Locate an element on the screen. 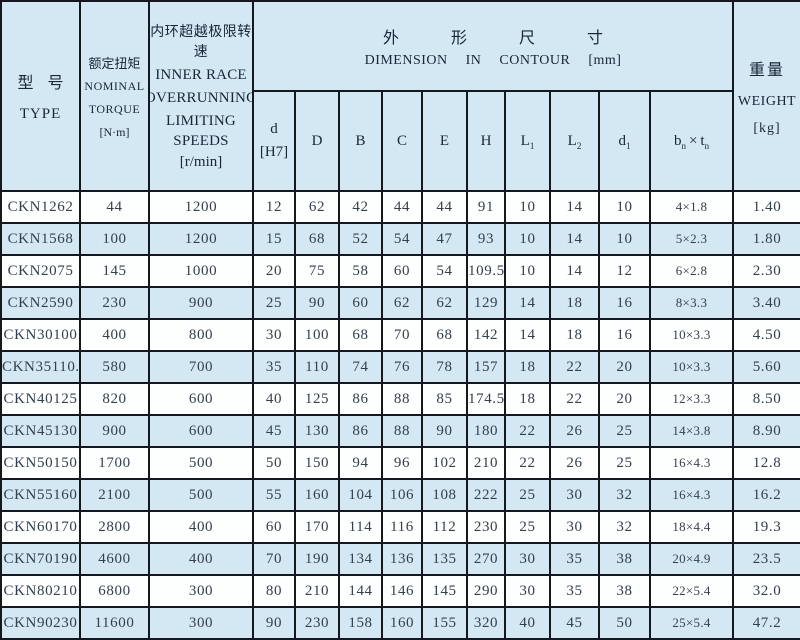  cell-type: CKN50150 is located at coordinates (40, 463).